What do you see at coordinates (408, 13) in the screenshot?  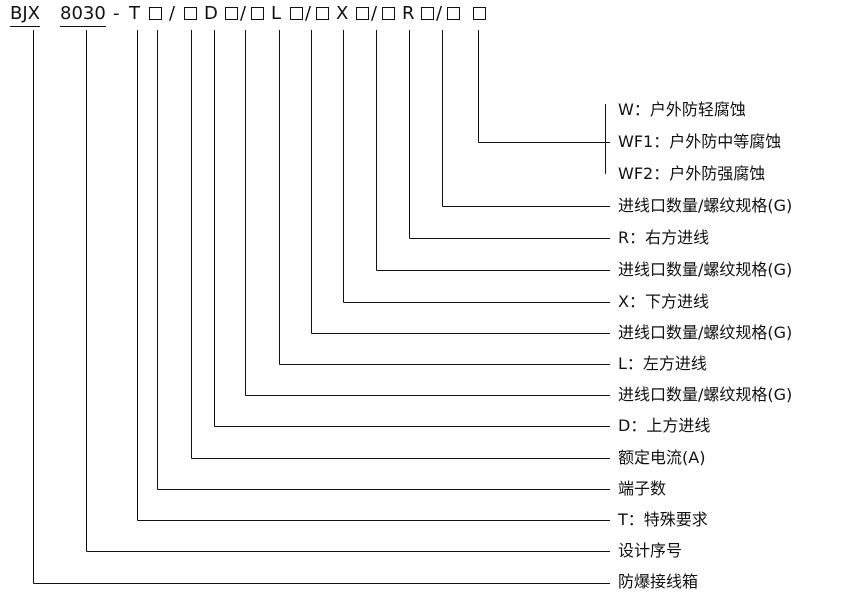 I see `code-letter-r: R` at bounding box center [408, 13].